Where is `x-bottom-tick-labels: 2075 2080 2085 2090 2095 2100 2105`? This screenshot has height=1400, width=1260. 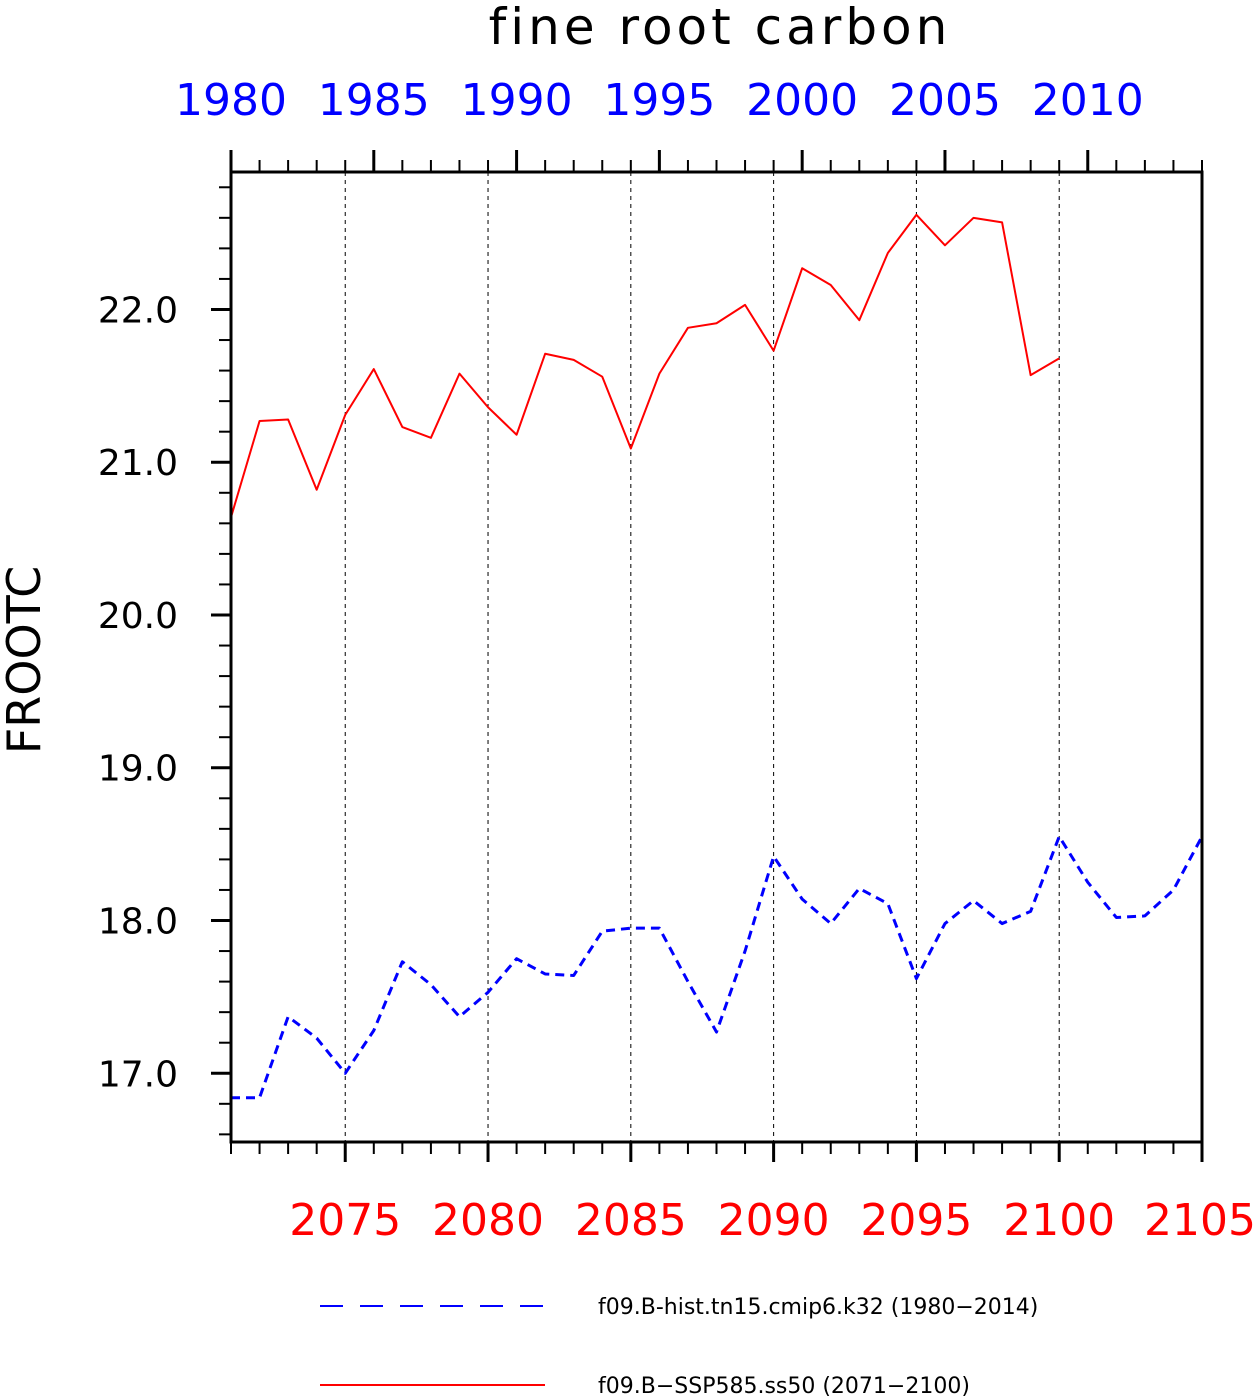
x-bottom-tick-labels: 2075 2080 2085 2090 2095 2100 2105 is located at coordinates (772, 1220).